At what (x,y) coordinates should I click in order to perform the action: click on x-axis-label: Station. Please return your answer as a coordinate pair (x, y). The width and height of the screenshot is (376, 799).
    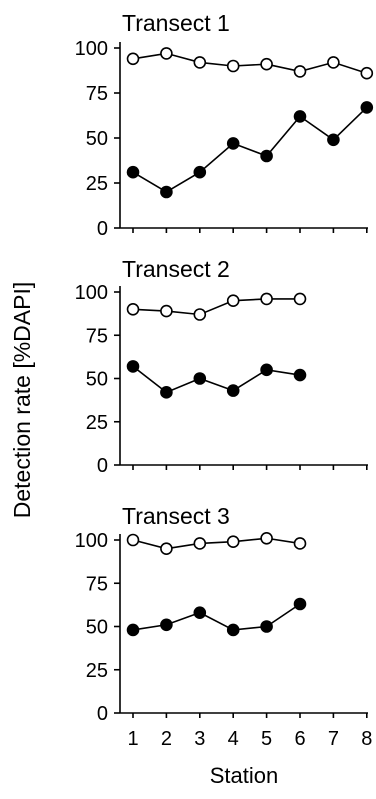
    Looking at the image, I should click on (244, 775).